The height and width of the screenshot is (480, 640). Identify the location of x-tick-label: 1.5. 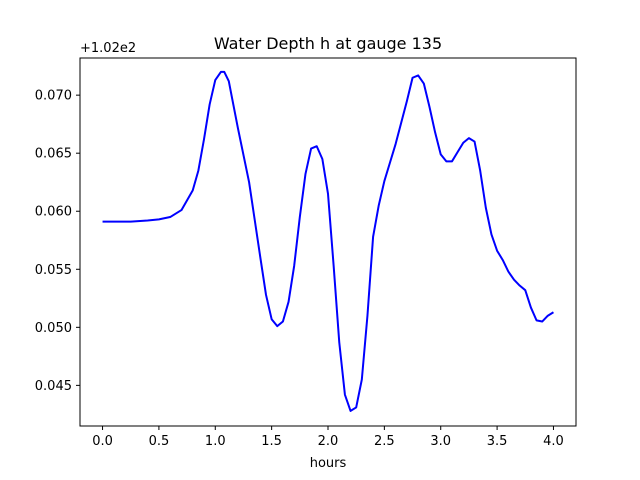
(271, 441).